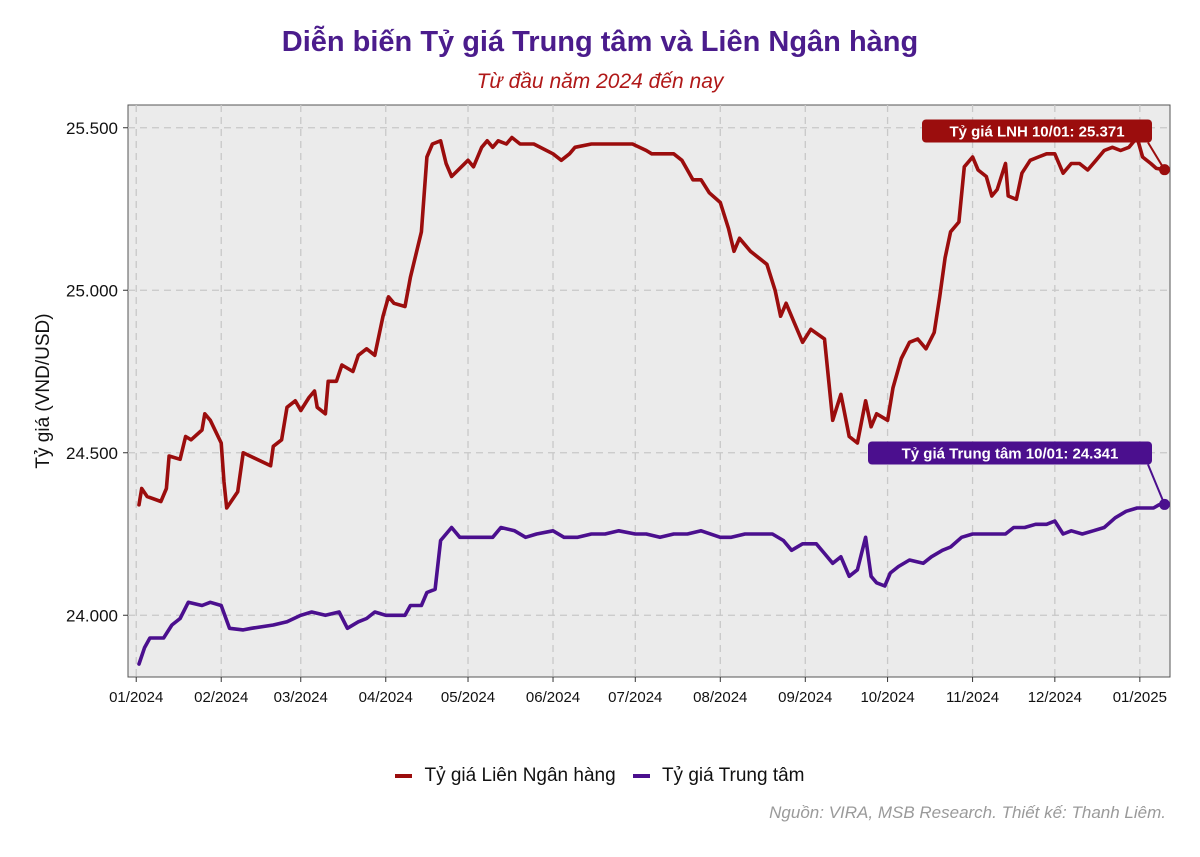 The image size is (1200, 857). What do you see at coordinates (92, 453) in the screenshot?
I see `y-tick-label: 24.500` at bounding box center [92, 453].